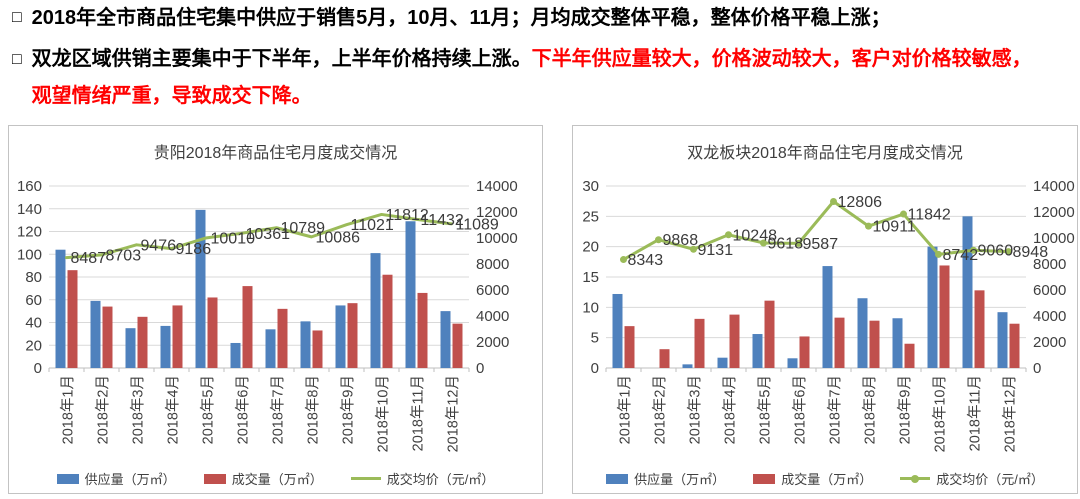 Image resolution: width=1080 pixels, height=499 pixels. Describe the element at coordinates (680, 479) in the screenshot. I see `legend-label-supply: 供应量（万㎡）` at that location.